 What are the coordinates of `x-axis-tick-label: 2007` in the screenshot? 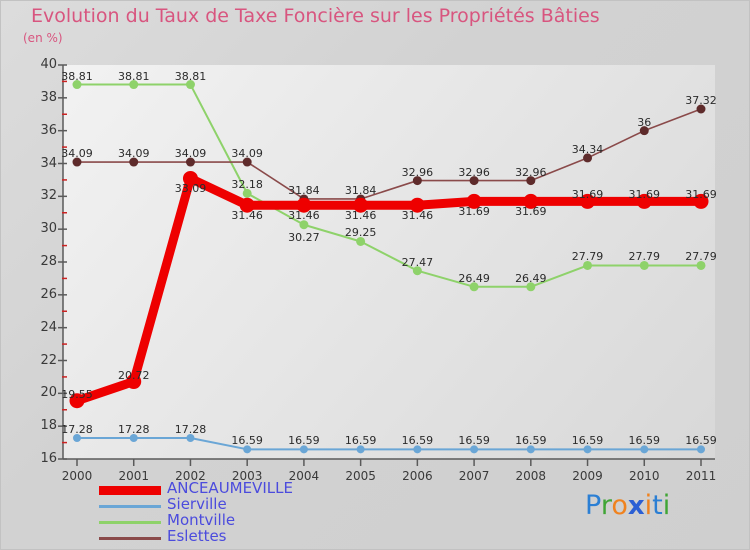 It's located at (474, 476).